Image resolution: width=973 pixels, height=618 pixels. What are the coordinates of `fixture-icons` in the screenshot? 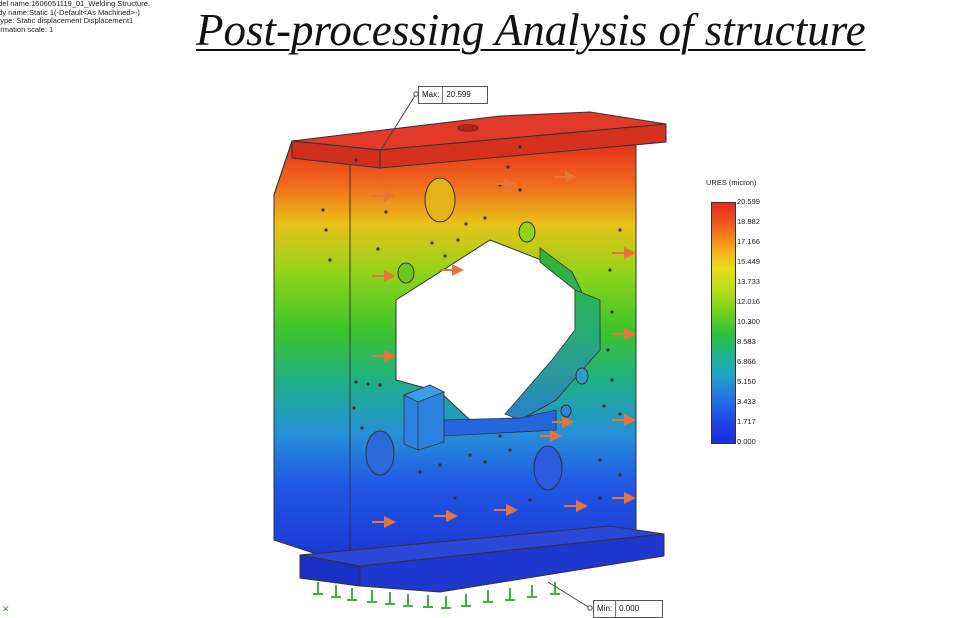 It's located at (436, 595).